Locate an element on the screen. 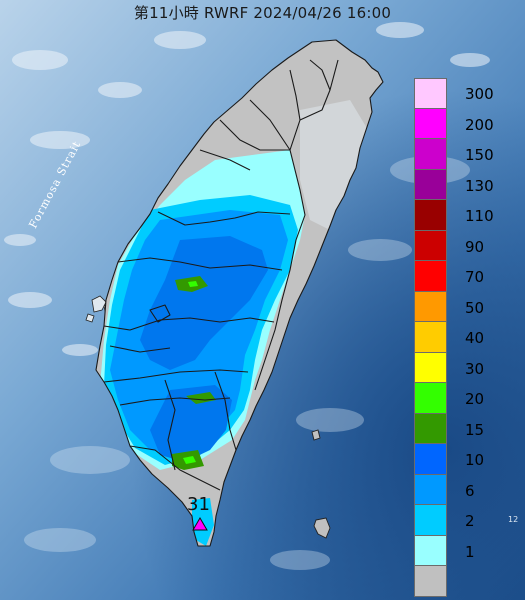 Image resolution: width=525 pixels, height=600 pixels. legend-row: 30 is located at coordinates (466, 367).